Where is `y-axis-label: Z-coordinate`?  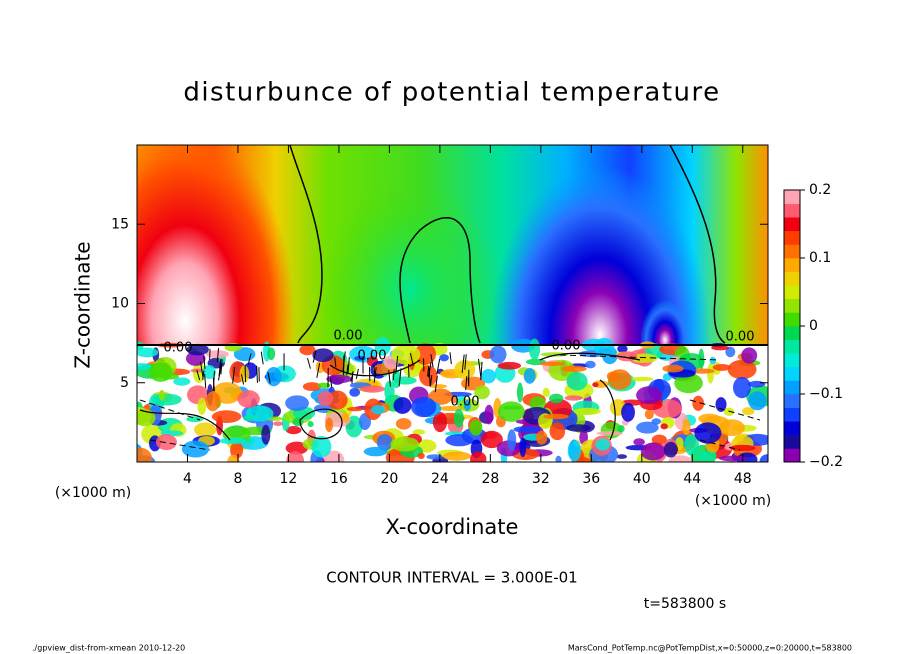 y-axis-label: Z-coordinate is located at coordinates (83, 304).